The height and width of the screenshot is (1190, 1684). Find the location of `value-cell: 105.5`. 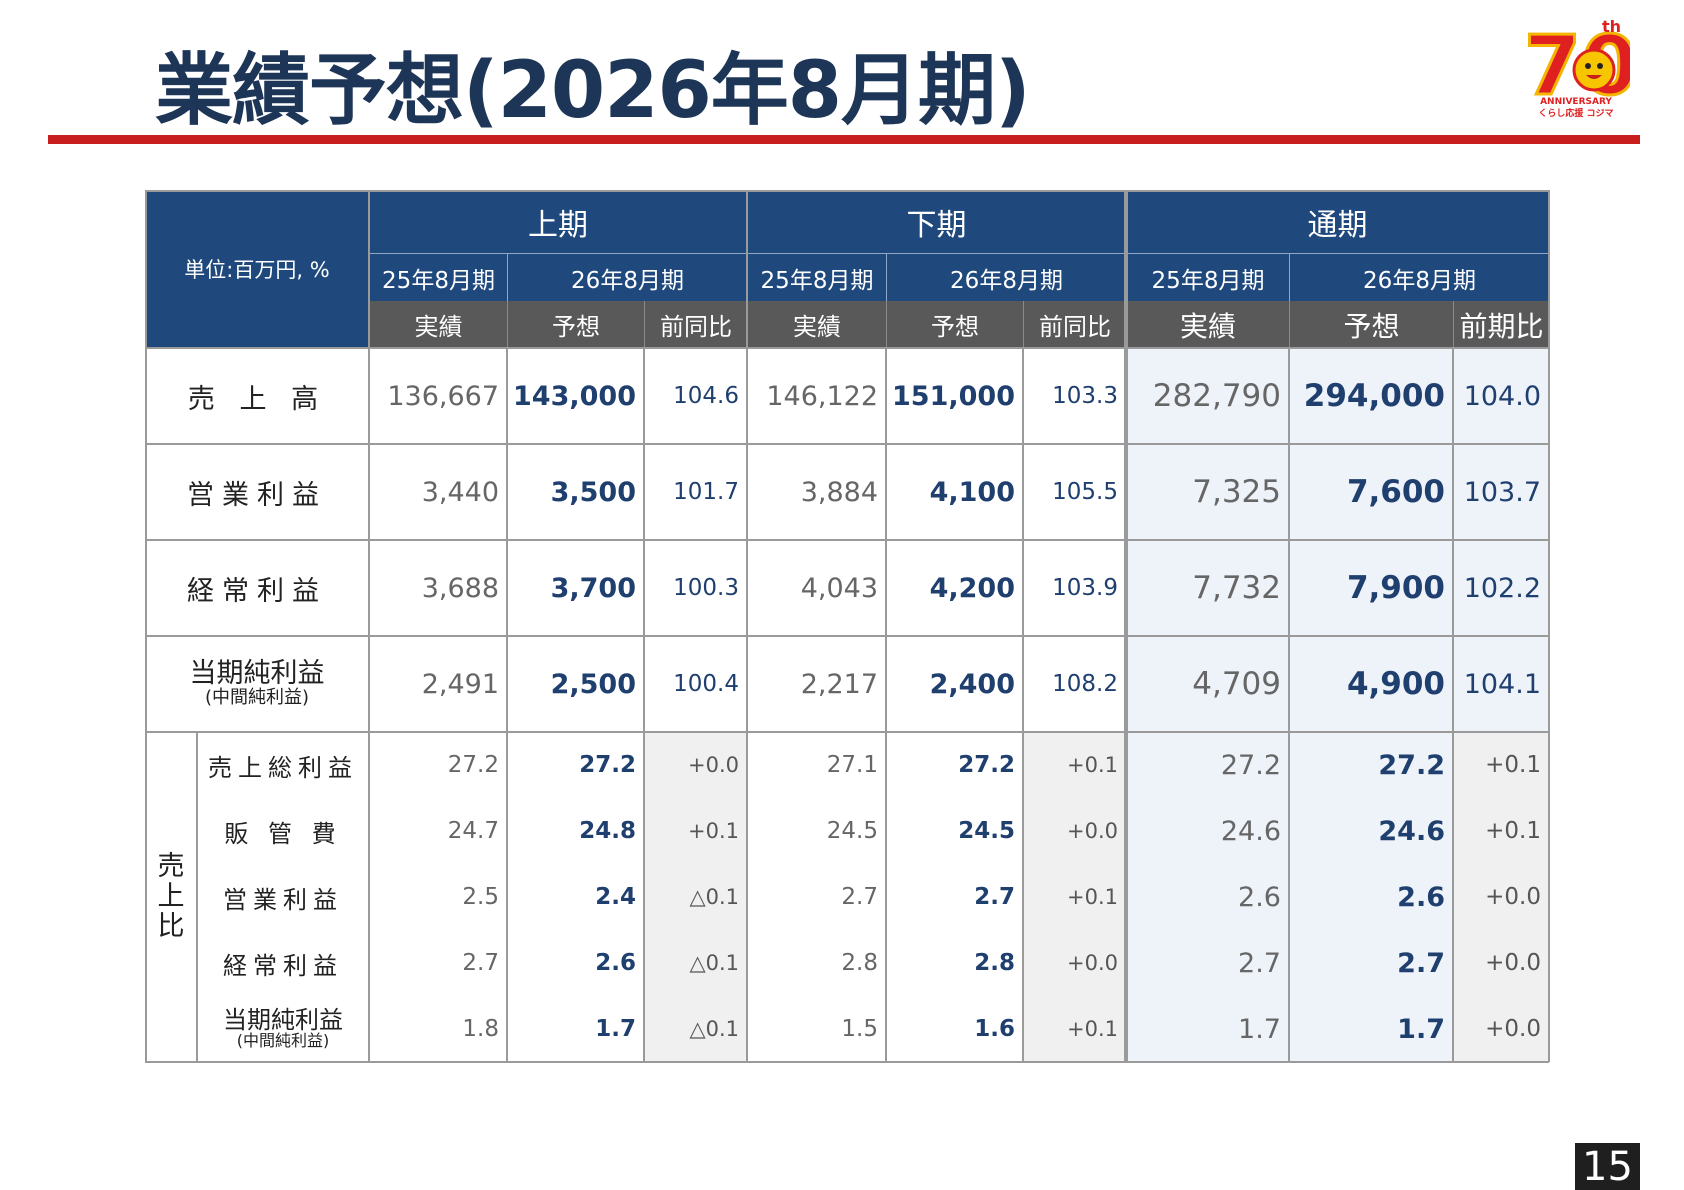

value-cell: 105.5 is located at coordinates (1085, 492).